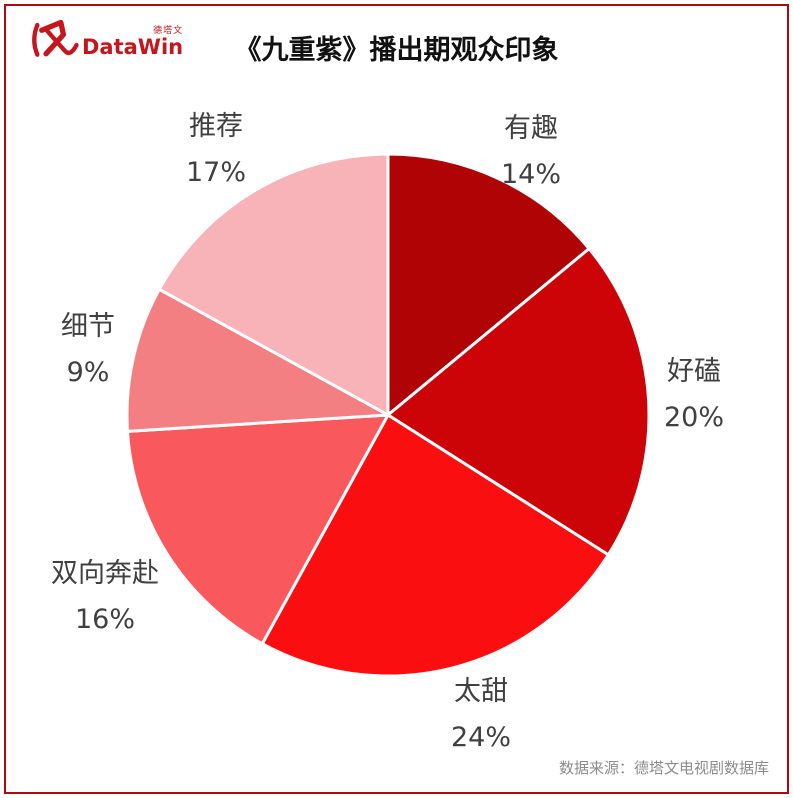 This screenshot has height=798, width=793. What do you see at coordinates (216, 150) in the screenshot?
I see `slice-label-tuijian: 推荐 17%` at bounding box center [216, 150].